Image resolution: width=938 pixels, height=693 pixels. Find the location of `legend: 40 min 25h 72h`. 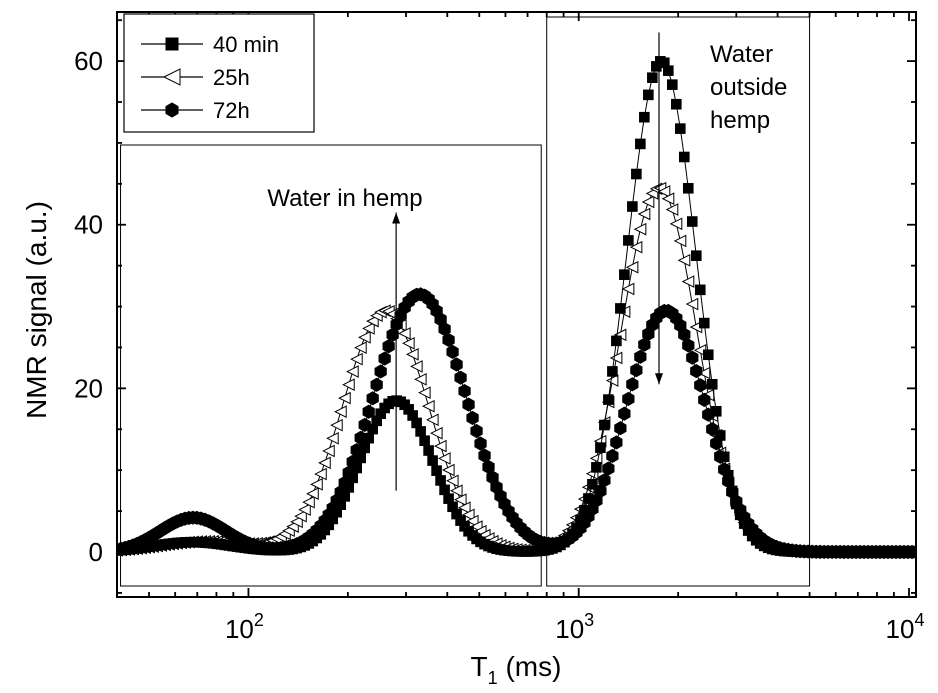

legend: 40 min 25h 72h is located at coordinates (219, 73).